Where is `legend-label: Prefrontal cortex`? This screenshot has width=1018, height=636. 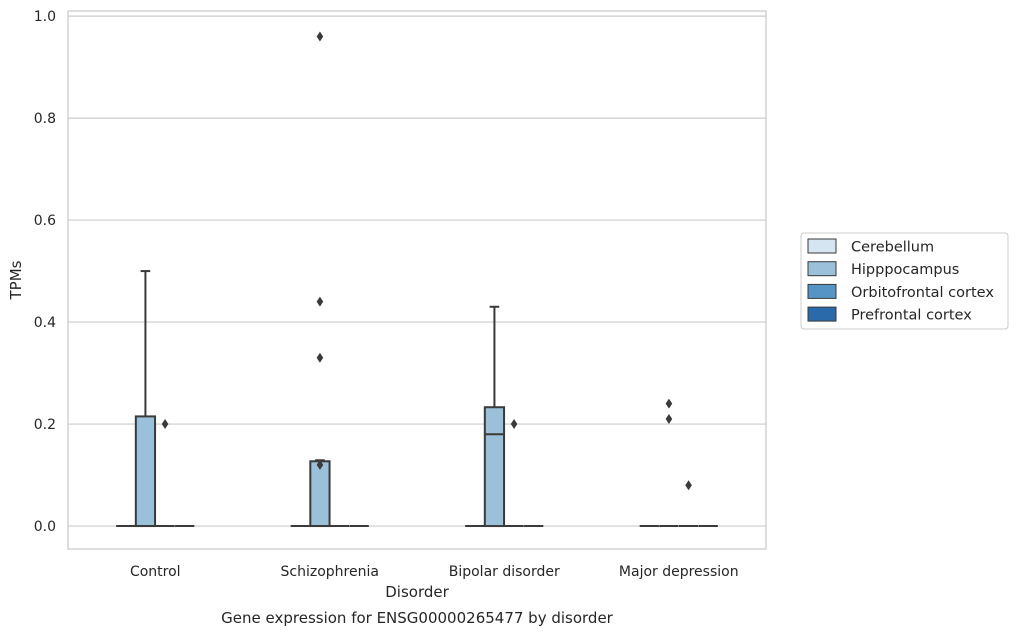 legend-label: Prefrontal cortex is located at coordinates (911, 316).